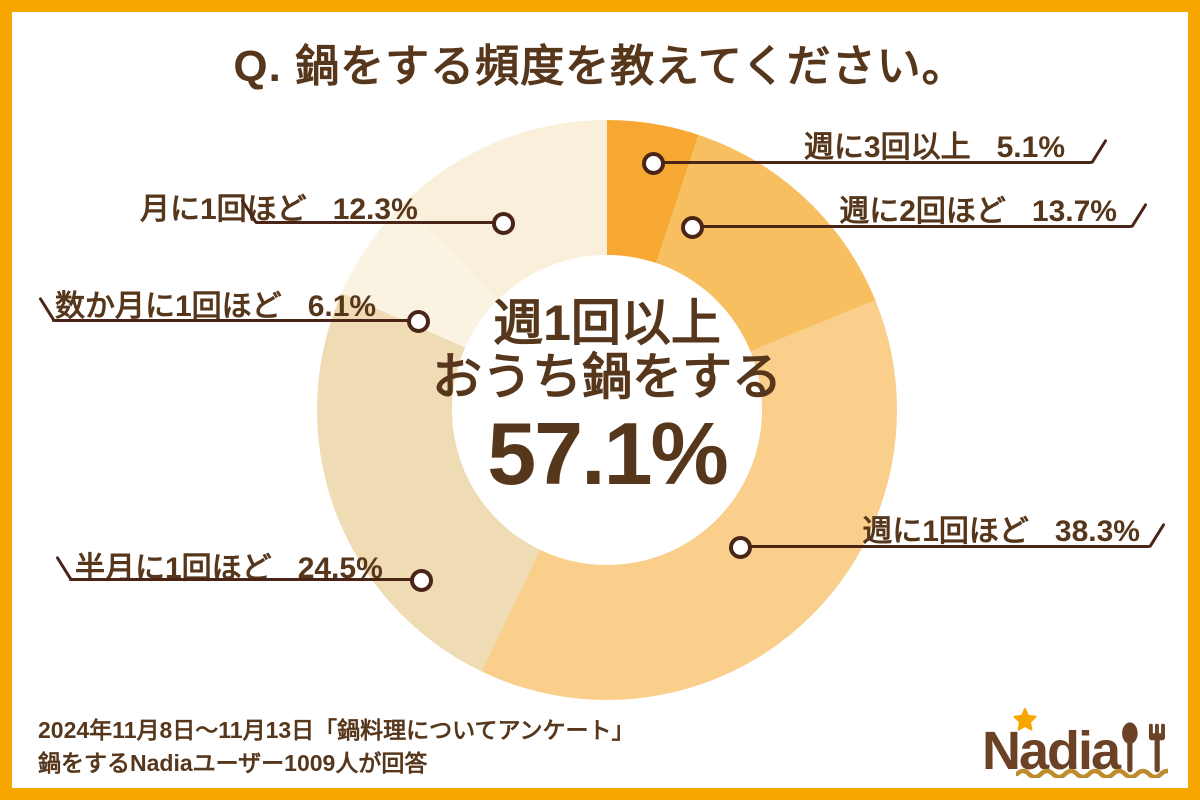 The width and height of the screenshot is (1200, 800). I want to click on spoon-fork-icon, so click(1143, 747).